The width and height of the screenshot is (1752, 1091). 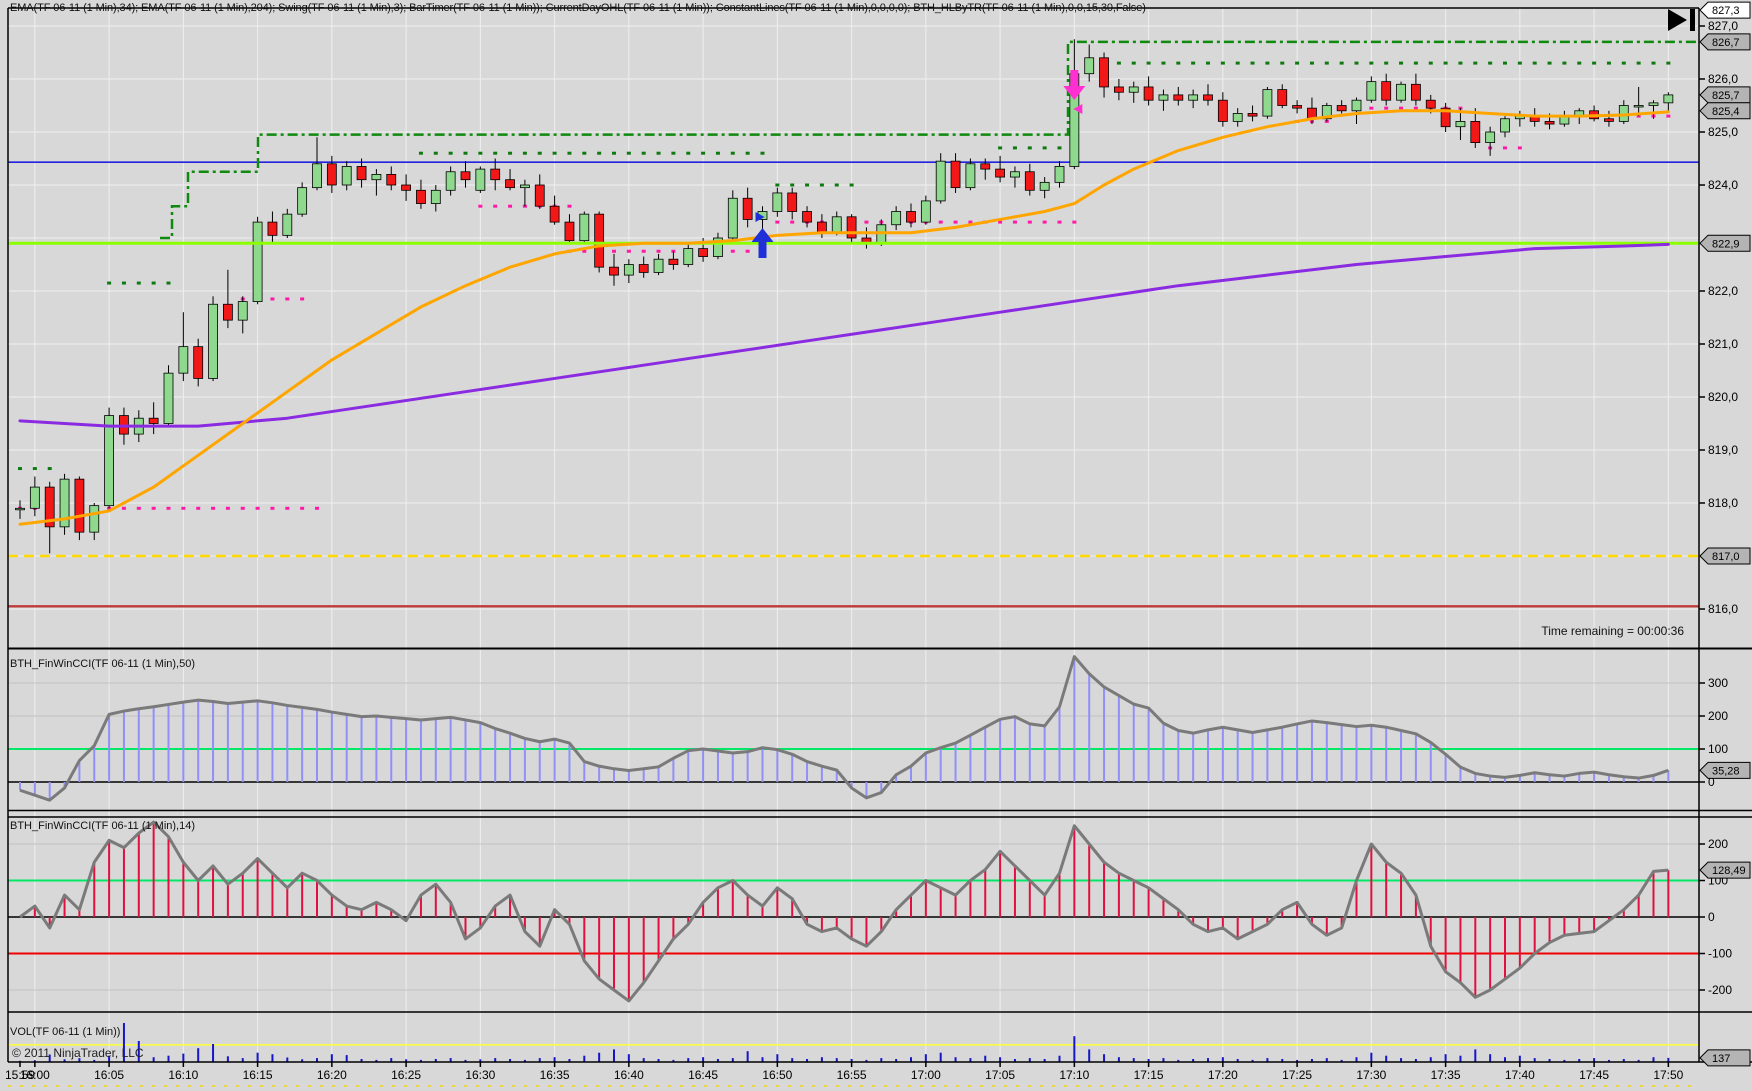 What do you see at coordinates (1078, 109) in the screenshot?
I see `sell-triangle-icon` at bounding box center [1078, 109].